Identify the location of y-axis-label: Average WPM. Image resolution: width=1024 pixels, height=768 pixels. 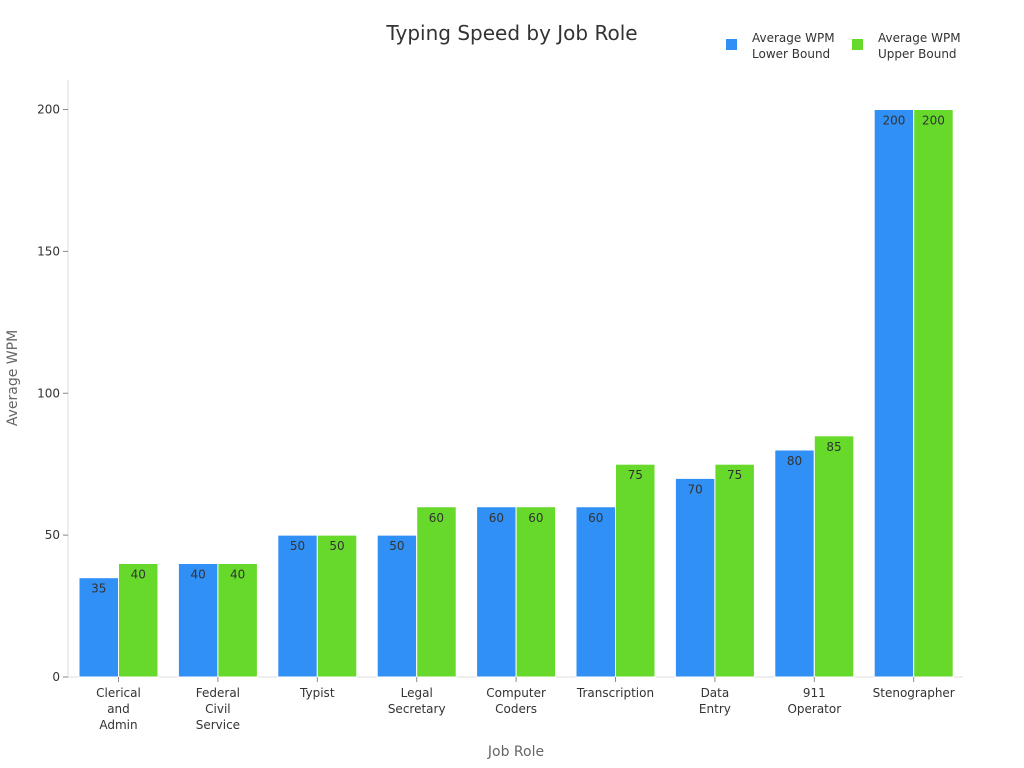
(13, 378).